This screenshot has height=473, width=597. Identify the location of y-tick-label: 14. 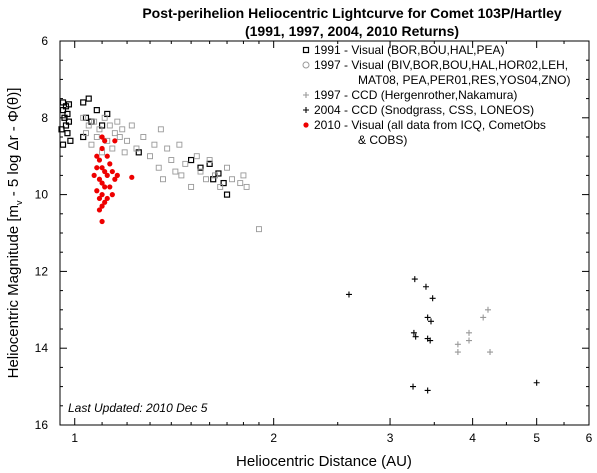
(42, 348).